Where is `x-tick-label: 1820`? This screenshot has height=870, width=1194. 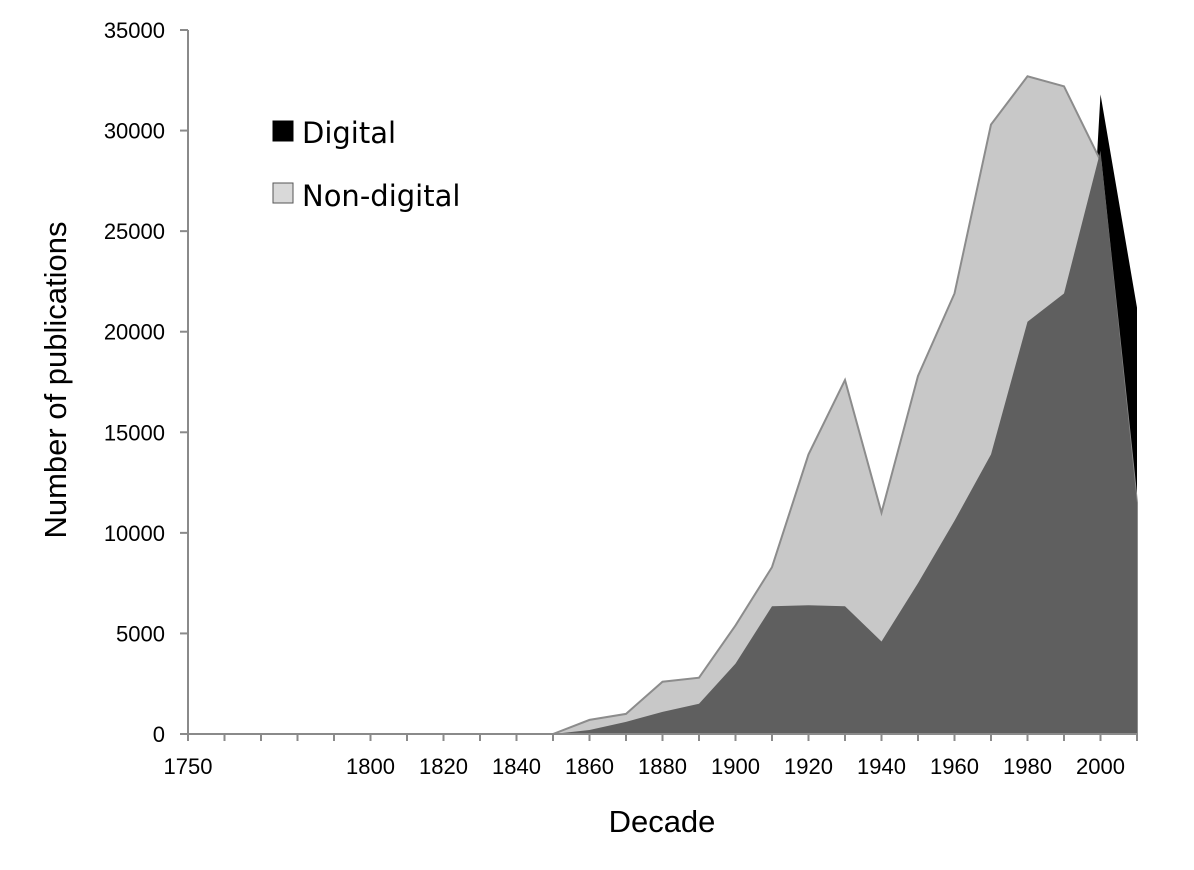
x-tick-label: 1820 is located at coordinates (443, 766).